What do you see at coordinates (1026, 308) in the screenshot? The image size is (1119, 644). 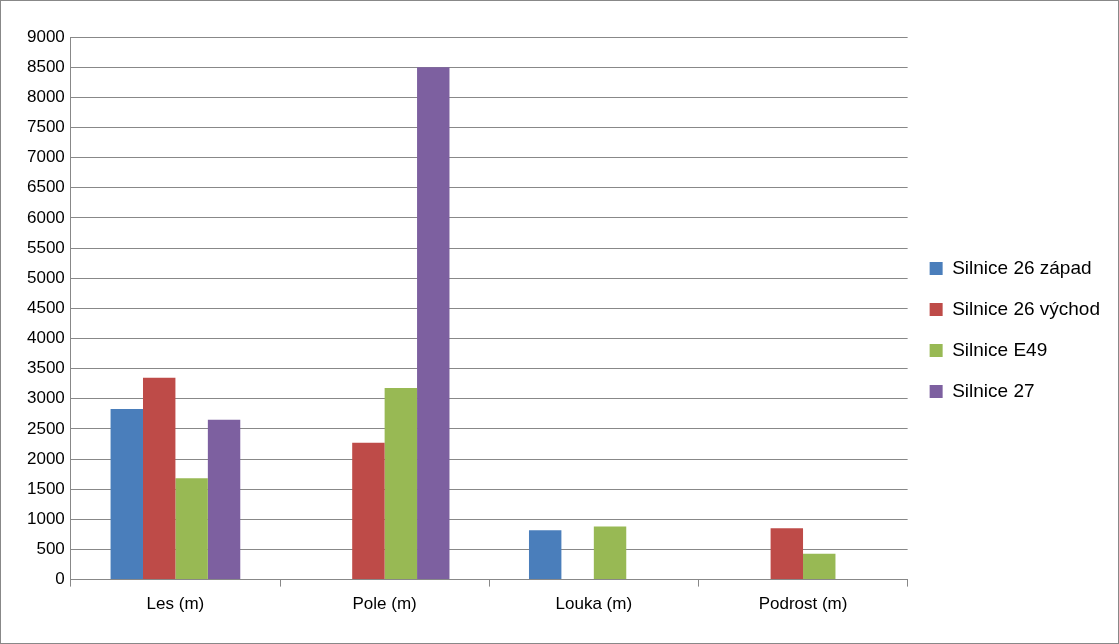 I see `legend-label: Silnice 26 východ` at bounding box center [1026, 308].